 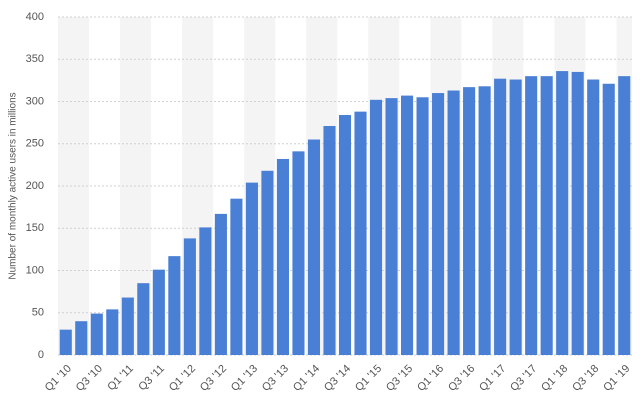 What do you see at coordinates (35, 59) in the screenshot?
I see `y-tick-label: 350` at bounding box center [35, 59].